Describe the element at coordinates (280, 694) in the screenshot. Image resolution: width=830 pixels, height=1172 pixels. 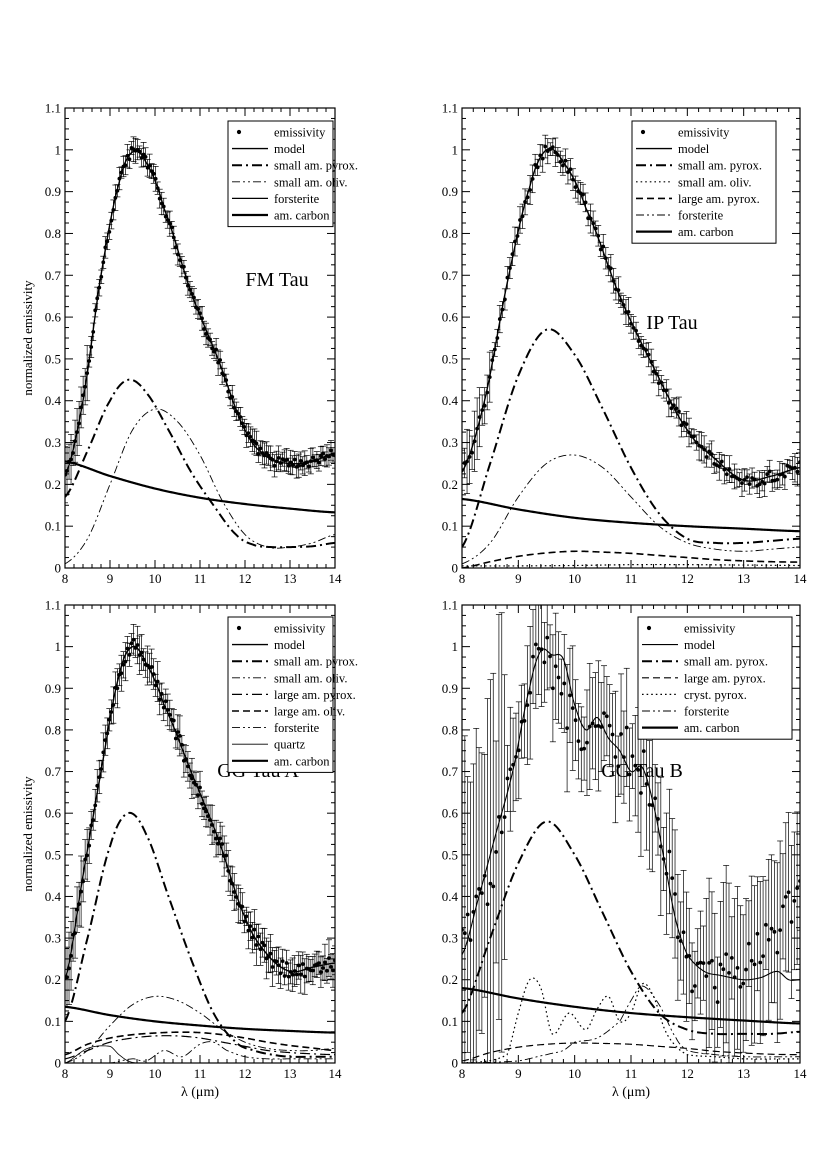
I see `legend-box` at that location.